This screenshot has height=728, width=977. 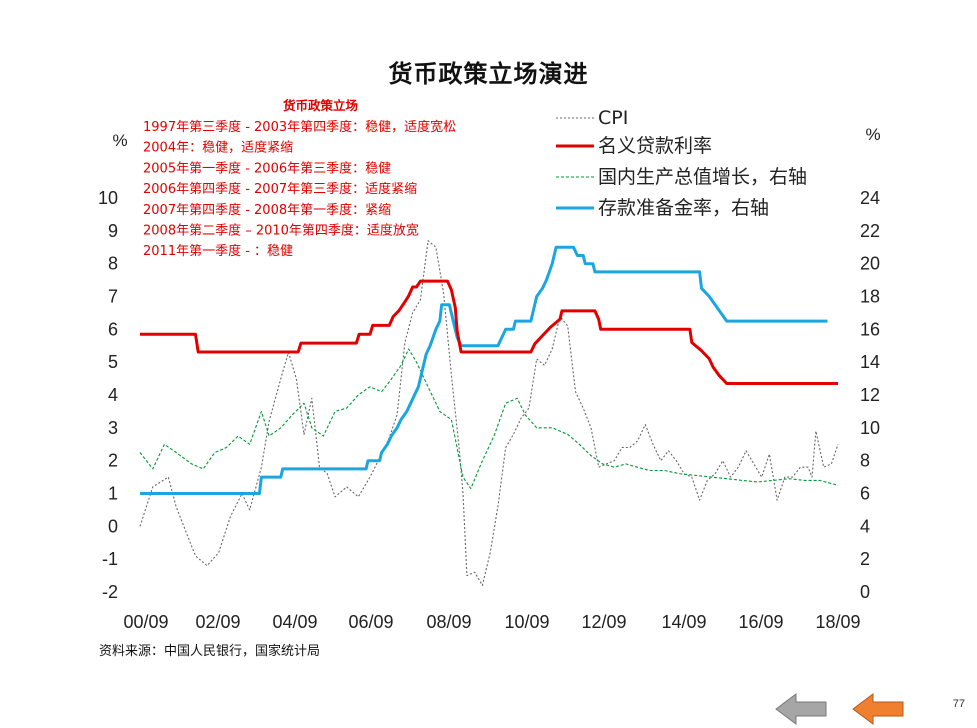 What do you see at coordinates (370, 622) in the screenshot?
I see `x-axis-tick-label: 06/09` at bounding box center [370, 622].